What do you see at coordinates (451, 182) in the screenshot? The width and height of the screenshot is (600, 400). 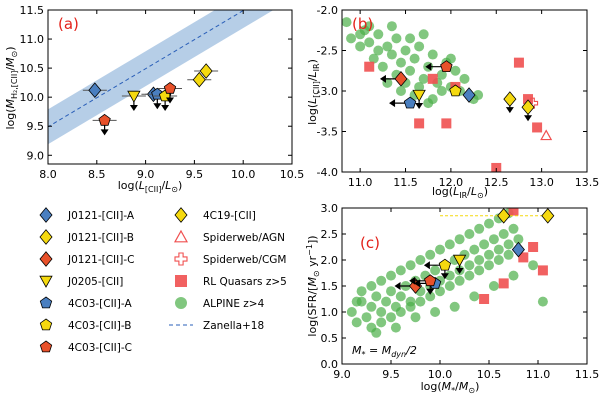 I see `x-tick-label: 12.0` at bounding box center [451, 182].